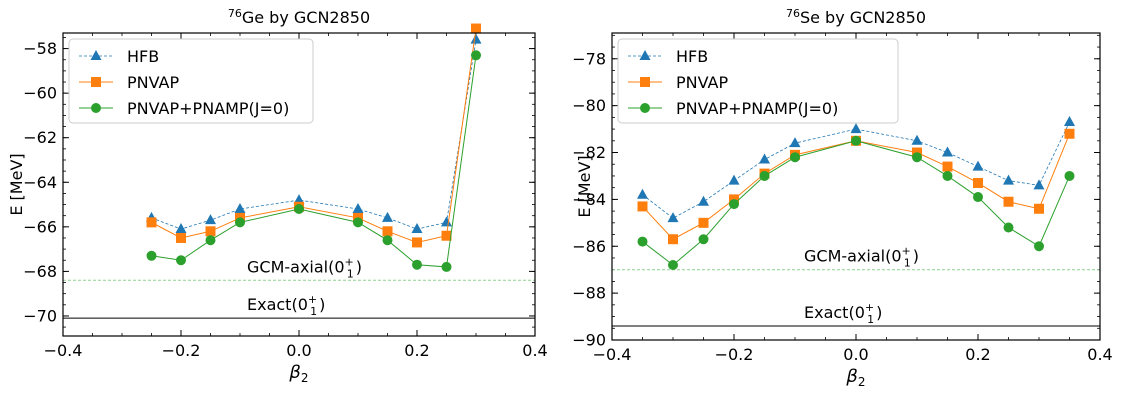  What do you see at coordinates (298, 350) in the screenshot?
I see `x-tick-label: 0.0` at bounding box center [298, 350].